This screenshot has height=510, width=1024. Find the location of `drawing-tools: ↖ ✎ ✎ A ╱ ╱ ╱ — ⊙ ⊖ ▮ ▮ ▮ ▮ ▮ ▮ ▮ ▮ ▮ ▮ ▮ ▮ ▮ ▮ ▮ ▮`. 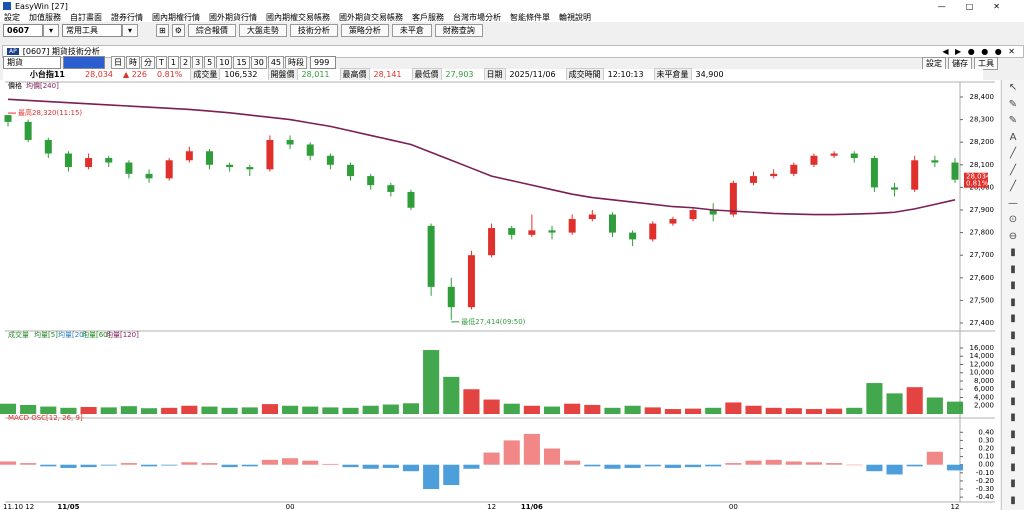

drawing-tools: ↖ ✎ ✎ A ╱ ╱ ╱ — ⊙ ⊖ ▮ ▮ ▮ ▮ ▮ ▮ ▮ ▮ ▮ ▮ ▮ ▮ ▮ ▮ ▮ ▮ is located at coordinates (1012, 295).